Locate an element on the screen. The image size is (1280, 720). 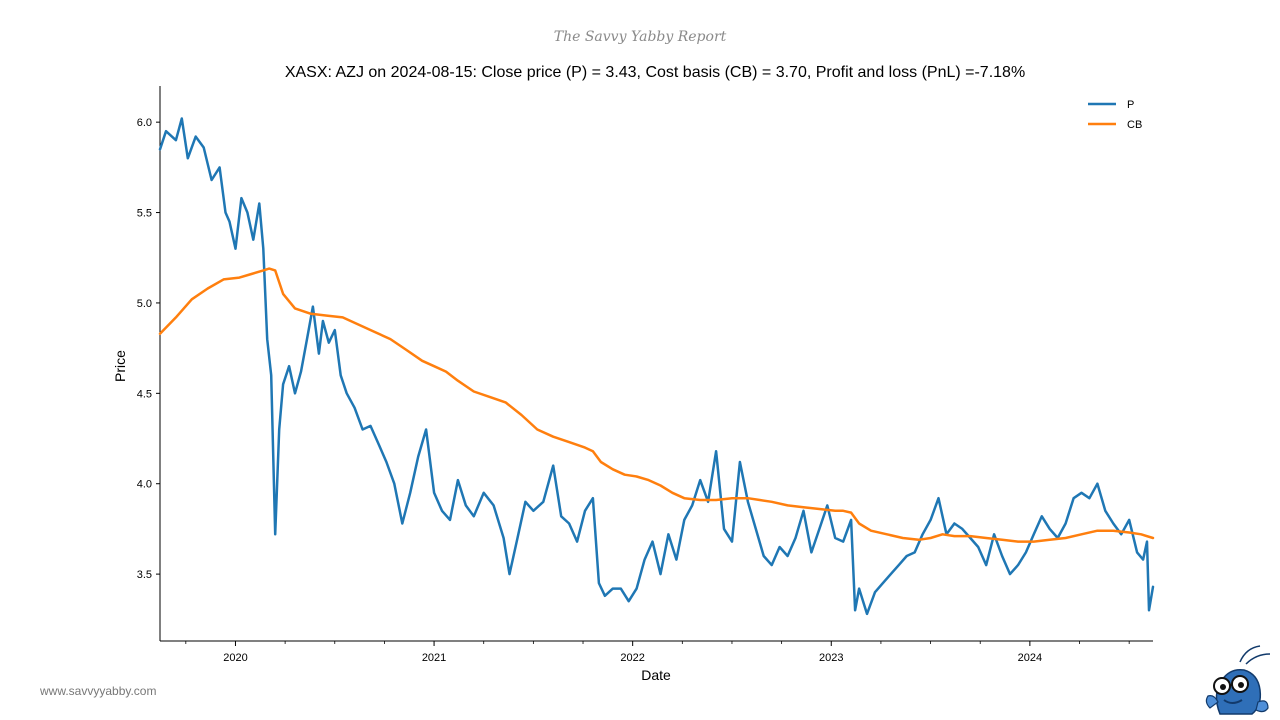
footer-url: www.savvyyabby.com is located at coordinates (98, 691).